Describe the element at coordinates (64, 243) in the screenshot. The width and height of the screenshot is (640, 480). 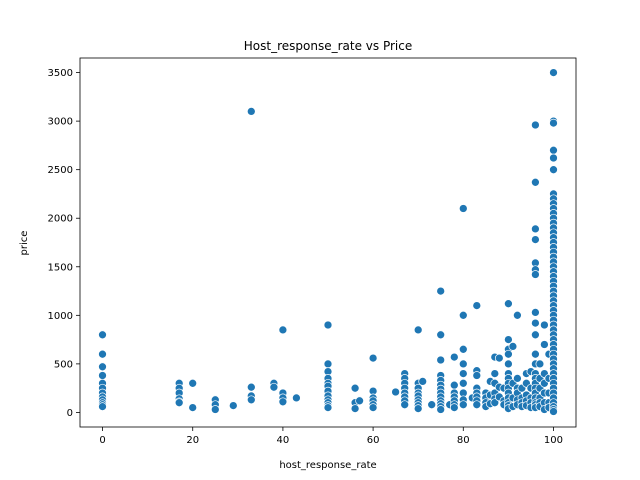
I see `y-axis-ticks: 0 500 1000 1500 2000 2500 3000 3500` at that location.